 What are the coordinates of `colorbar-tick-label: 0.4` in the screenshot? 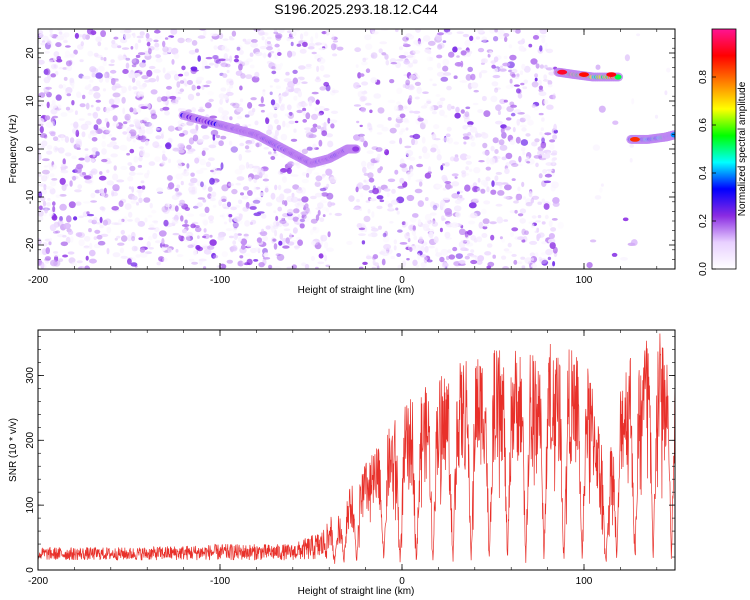 It's located at (703, 173).